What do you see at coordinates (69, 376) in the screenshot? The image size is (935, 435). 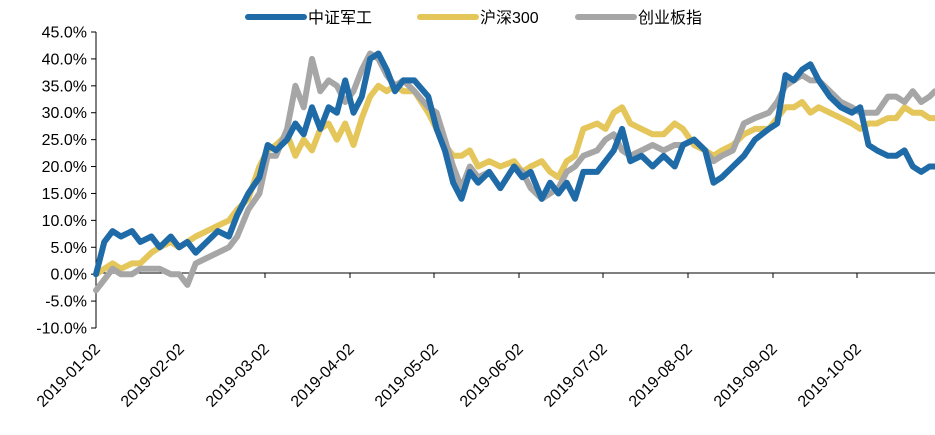 I see `x-tick-label: 2019-01-02` at bounding box center [69, 376].